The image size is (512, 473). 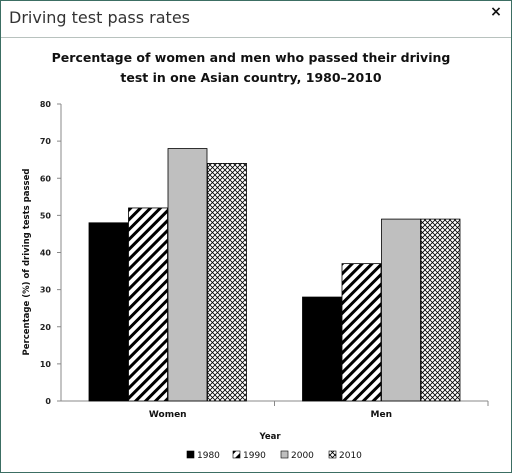 I want to click on legend-label-1980: 1980, so click(x=208, y=456).